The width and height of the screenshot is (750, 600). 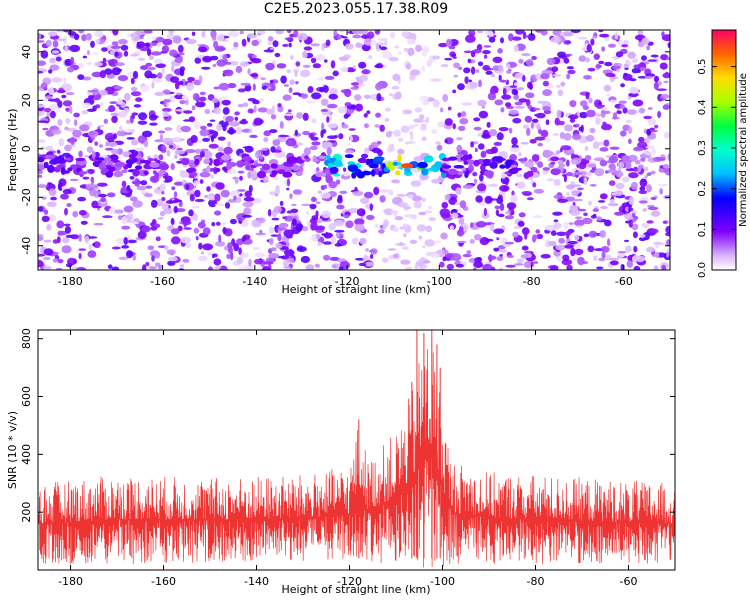 What do you see at coordinates (532, 281) in the screenshot?
I see `x-tick-label: -80` at bounding box center [532, 281].